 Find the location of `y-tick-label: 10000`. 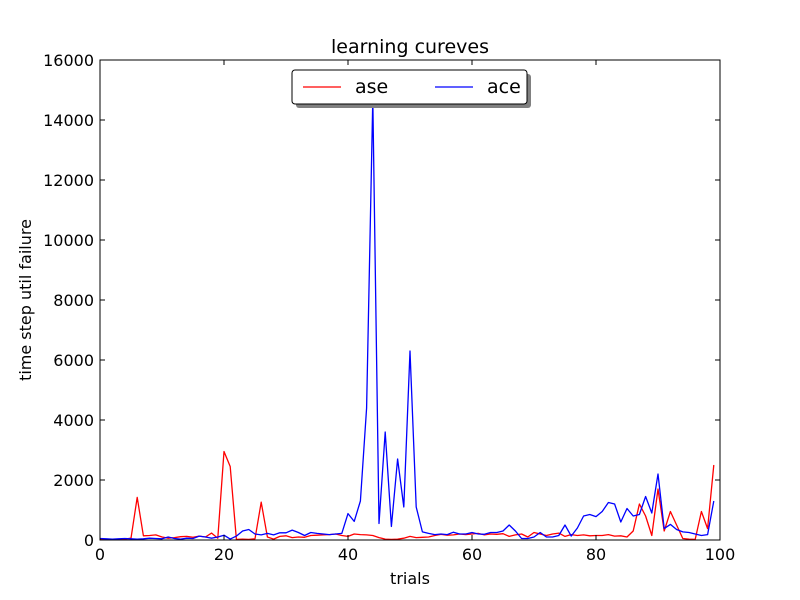

y-tick-label: 10000 is located at coordinates (68, 240).